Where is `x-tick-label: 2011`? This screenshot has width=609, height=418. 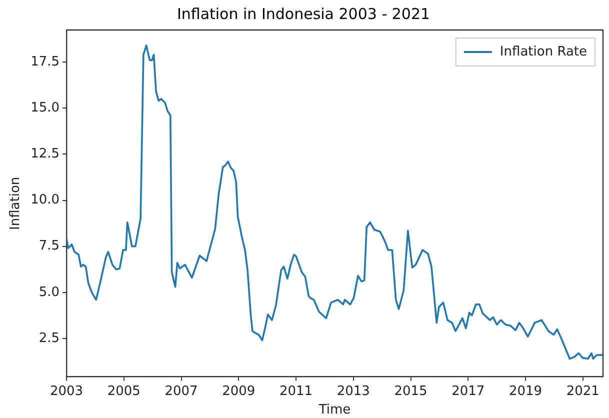 x-tick-label: 2011 is located at coordinates (296, 391).